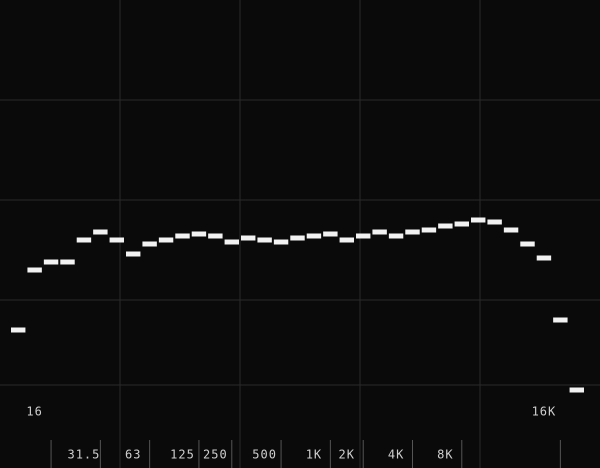 Image resolution: width=600 pixels, height=468 pixels. Describe the element at coordinates (83, 455) in the screenshot. I see `x-tick-label: 31.5` at that location.